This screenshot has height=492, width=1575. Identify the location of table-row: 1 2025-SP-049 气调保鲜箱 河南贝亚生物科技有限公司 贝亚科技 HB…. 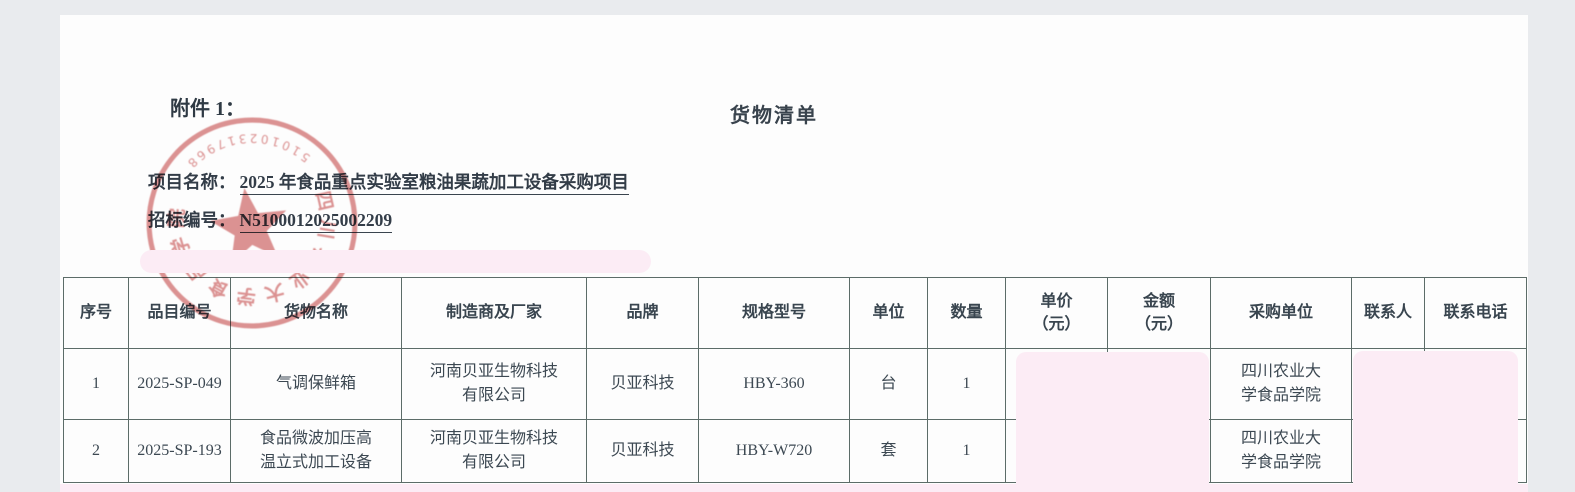
(795, 384).